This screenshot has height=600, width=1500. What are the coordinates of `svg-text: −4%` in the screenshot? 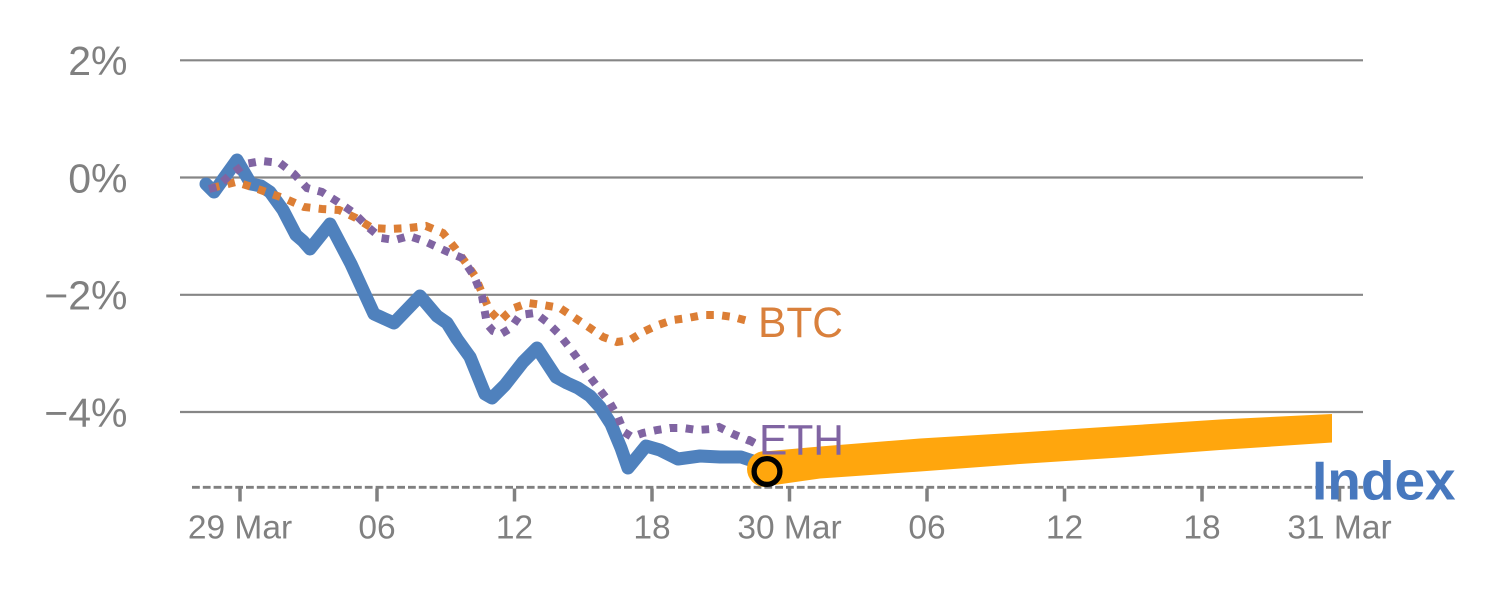 It's located at (85, 413).